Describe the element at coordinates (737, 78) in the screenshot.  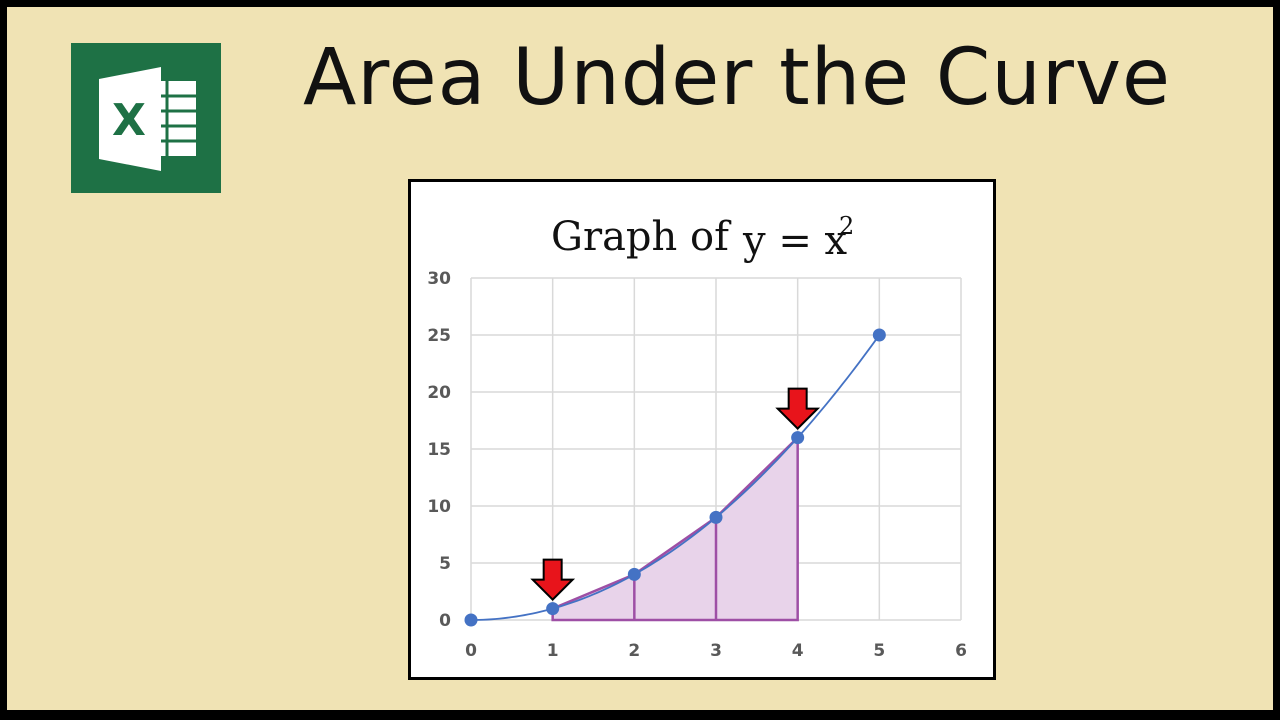
I see `headline: Area Under the Curve` at that location.